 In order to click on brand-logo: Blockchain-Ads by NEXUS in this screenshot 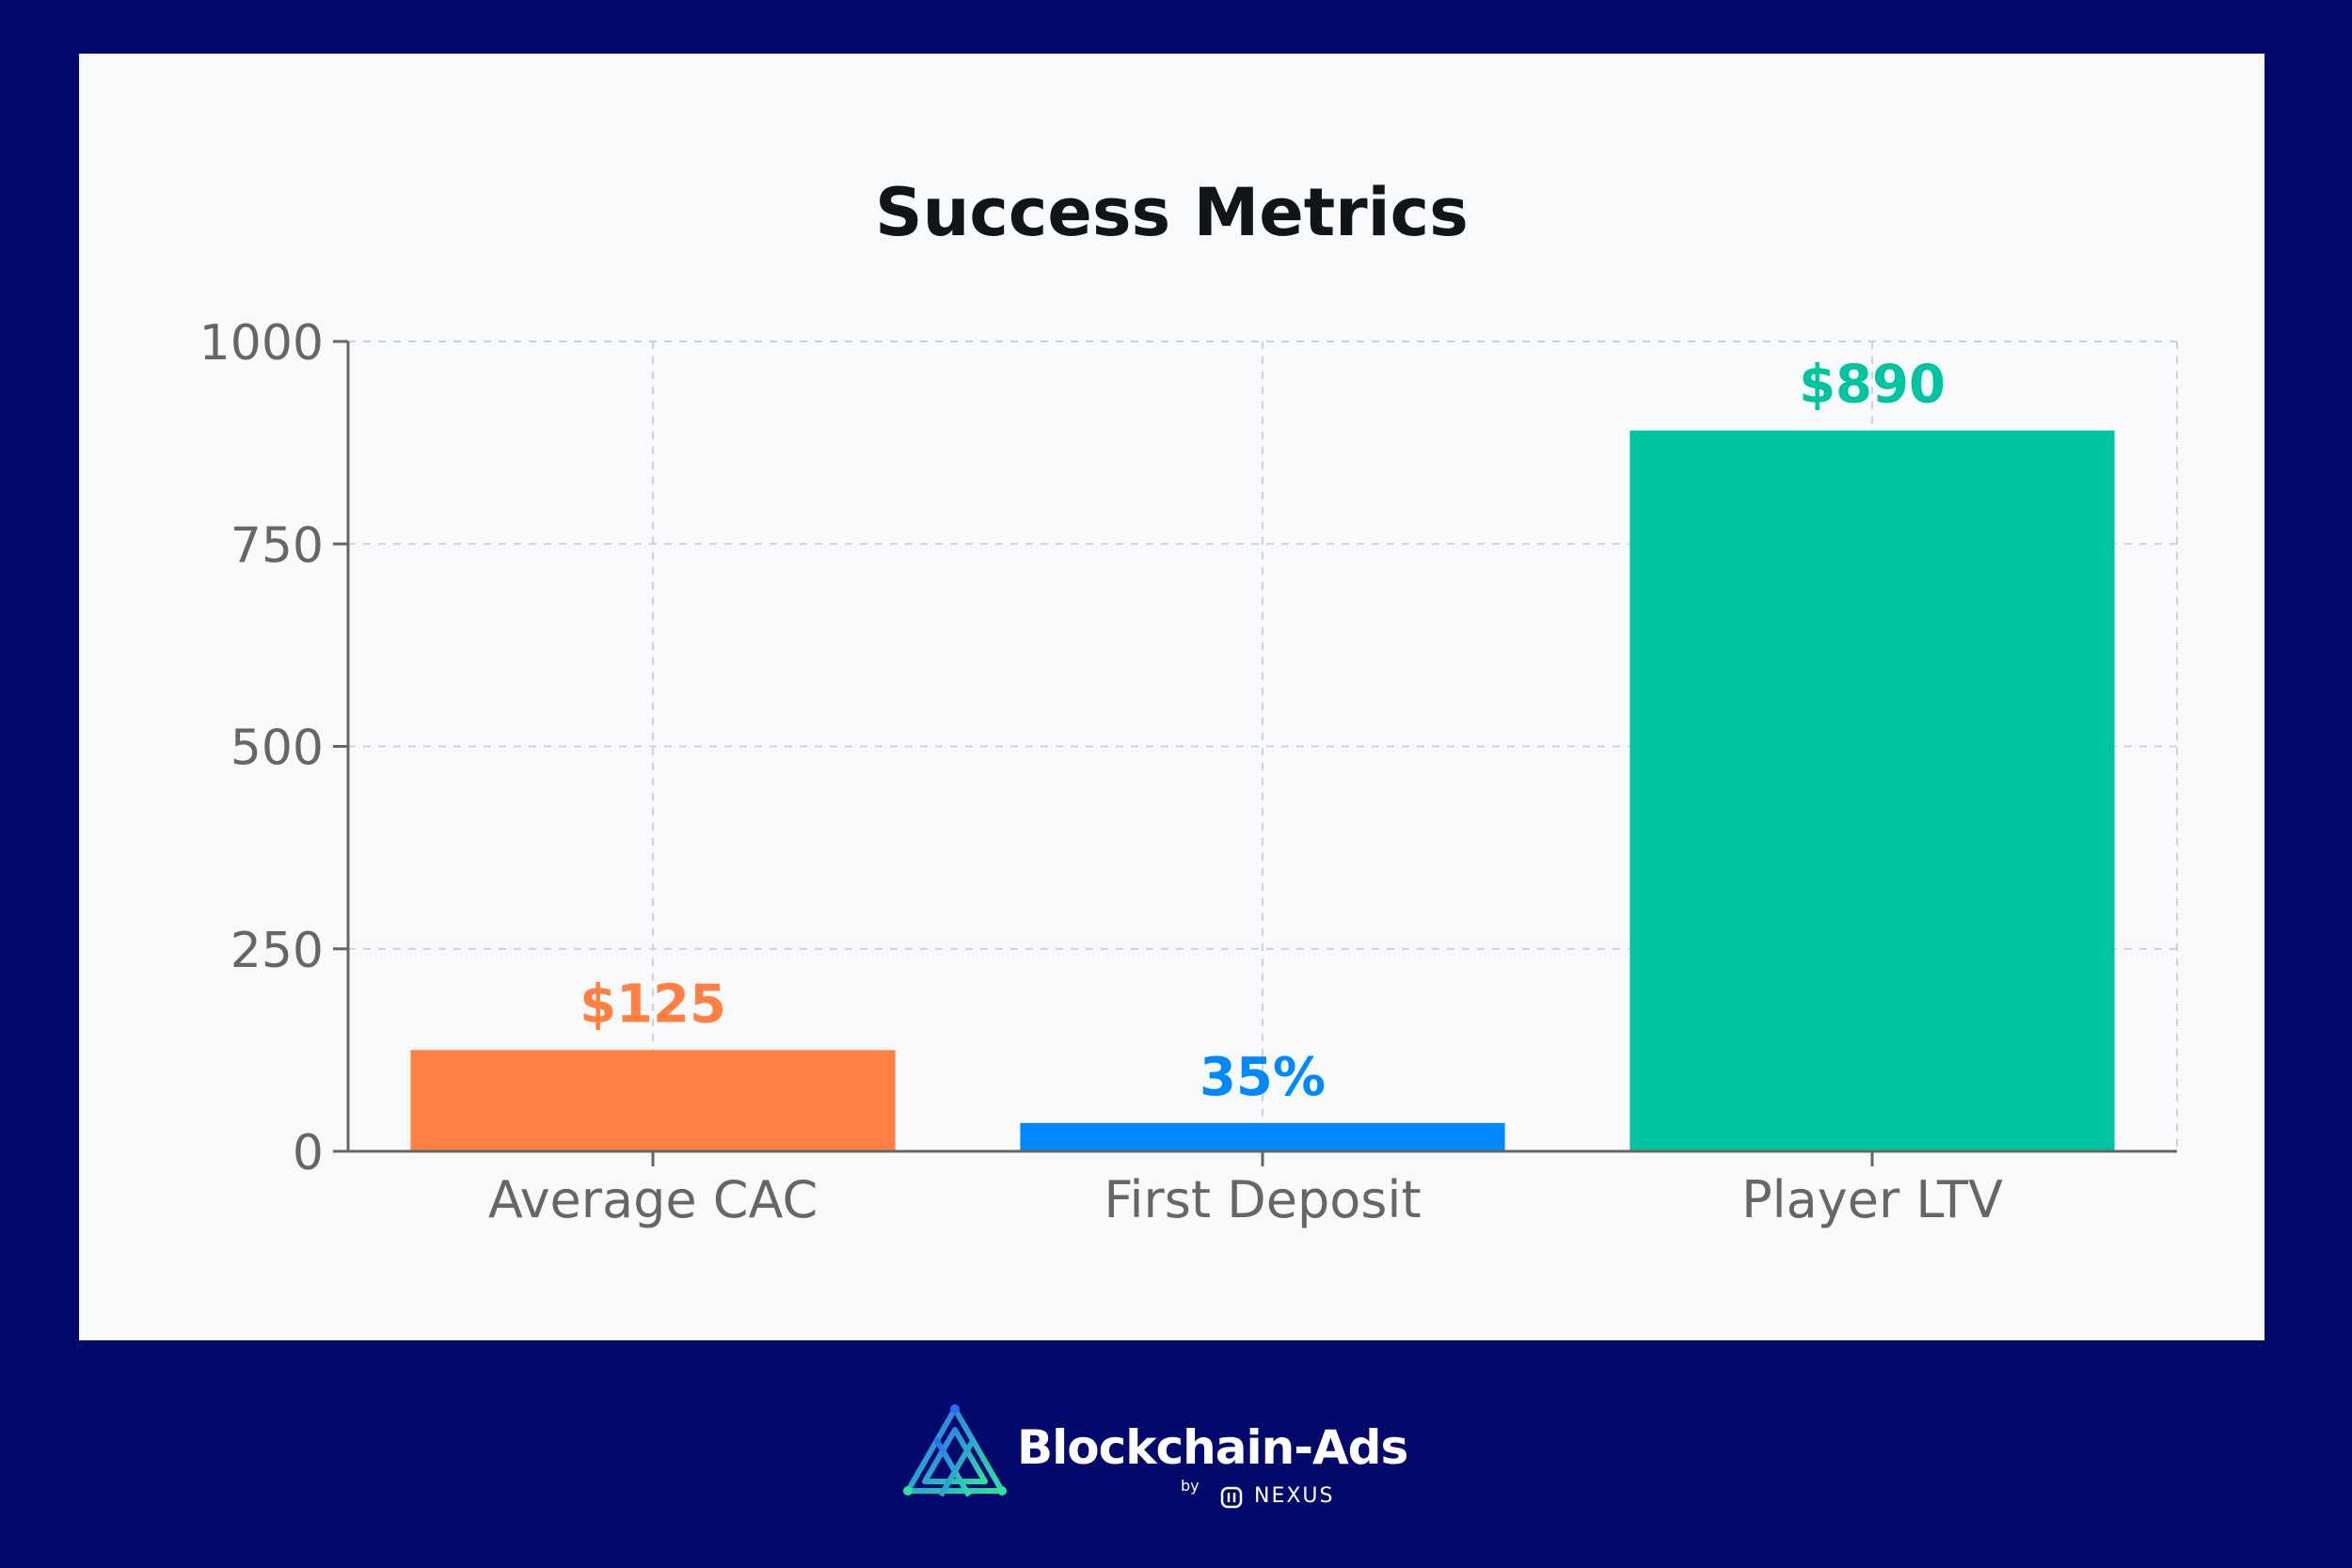, I will do `click(1180, 1453)`.